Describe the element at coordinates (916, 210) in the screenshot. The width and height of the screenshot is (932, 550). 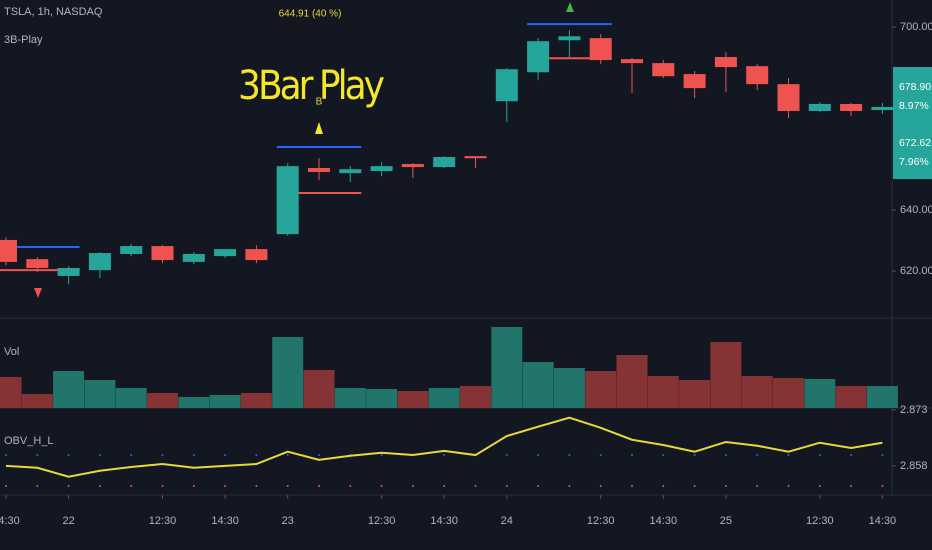
I see `y-tick-label: 640.00` at that location.